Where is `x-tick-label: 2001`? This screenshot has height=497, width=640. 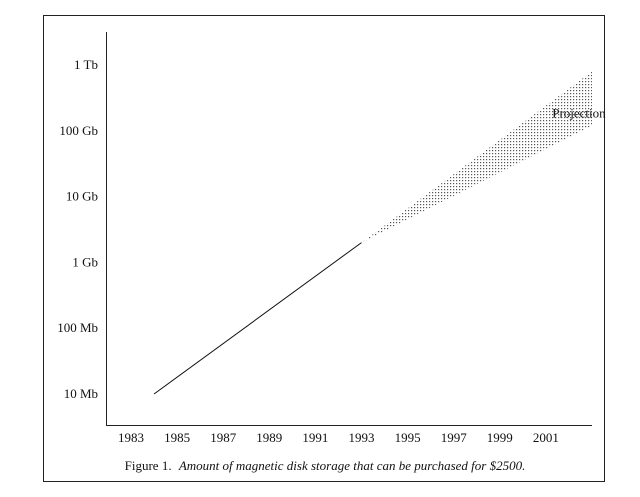 x-tick-label: 2001 is located at coordinates (546, 437).